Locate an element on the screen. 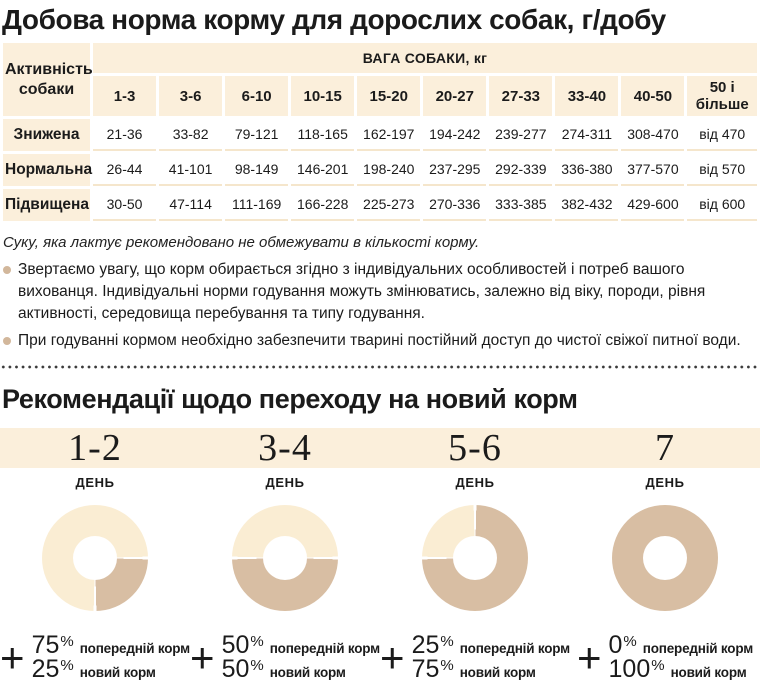 The height and width of the screenshot is (690, 760). dose-cell: 111-169 is located at coordinates (257, 205).